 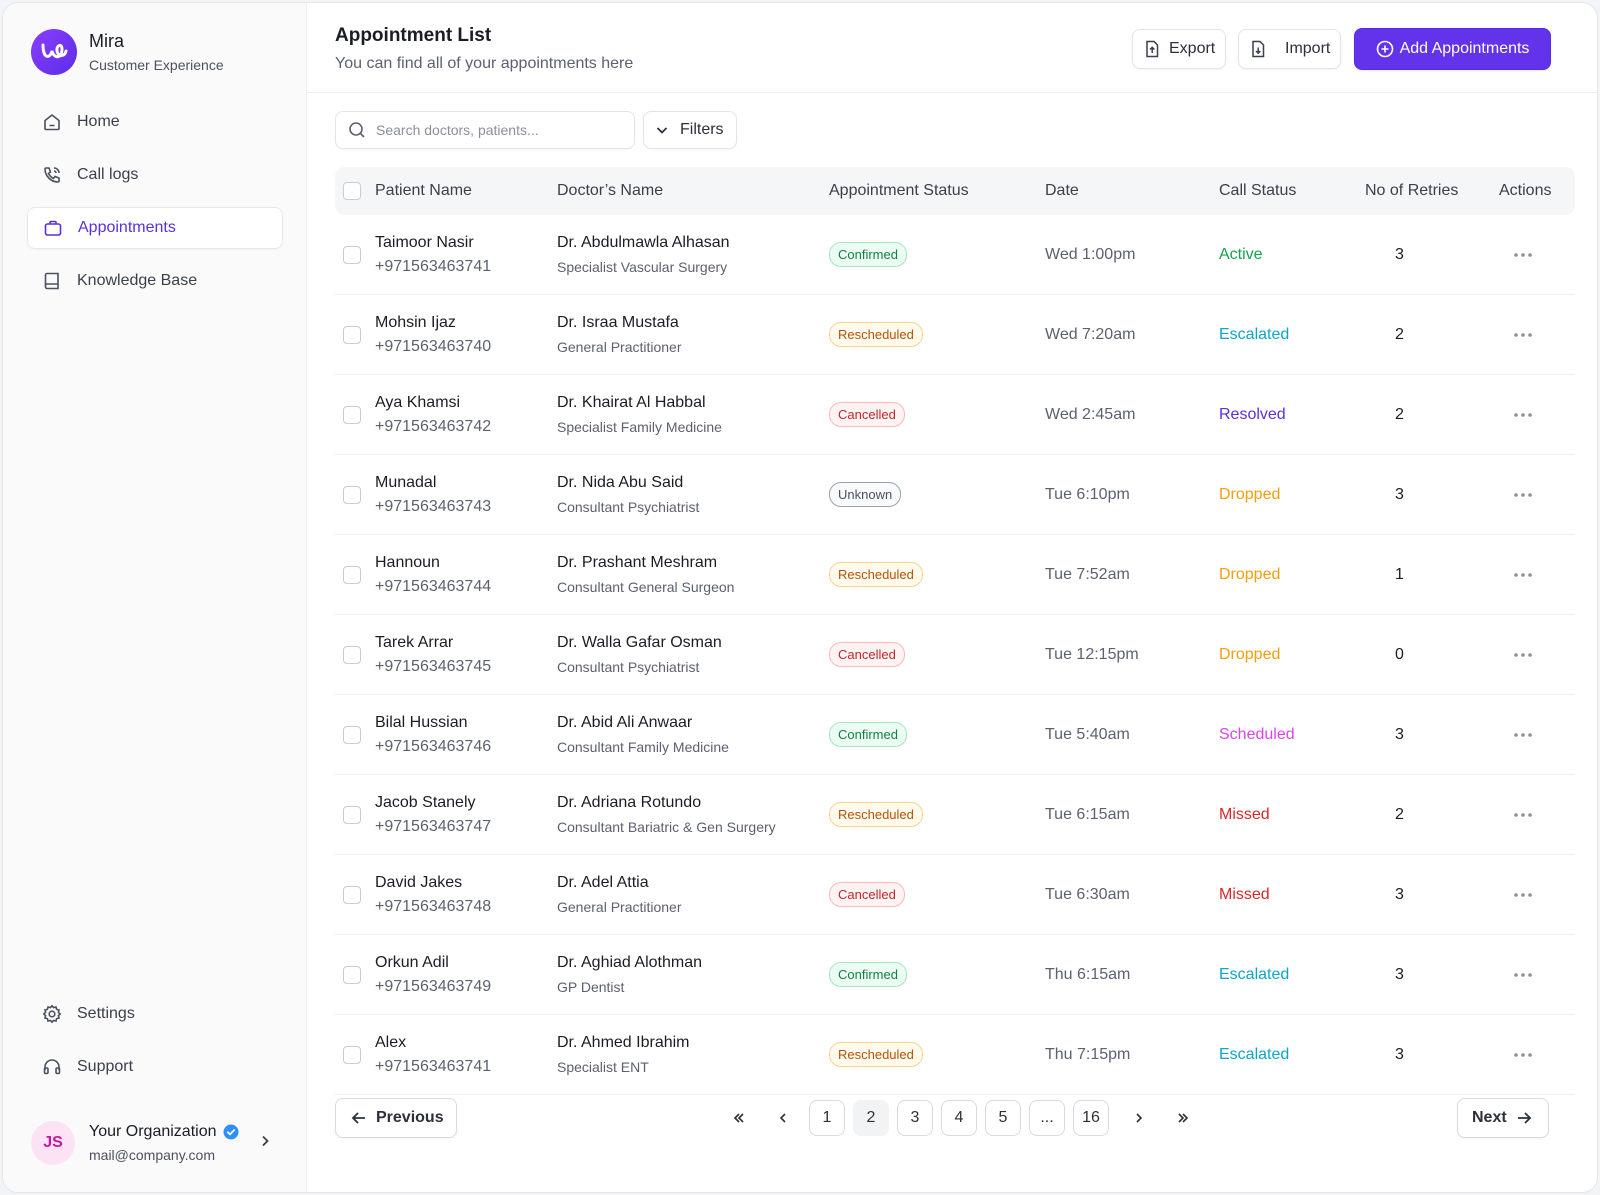 I want to click on sidebar-item-support: Support, so click(x=155, y=1067).